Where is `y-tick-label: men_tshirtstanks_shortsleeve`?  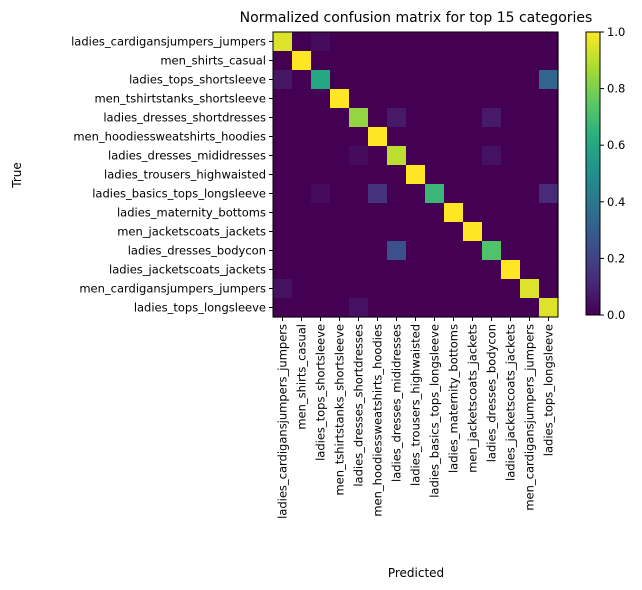
y-tick-label: men_tshirtstanks_shortsleeve is located at coordinates (180, 99).